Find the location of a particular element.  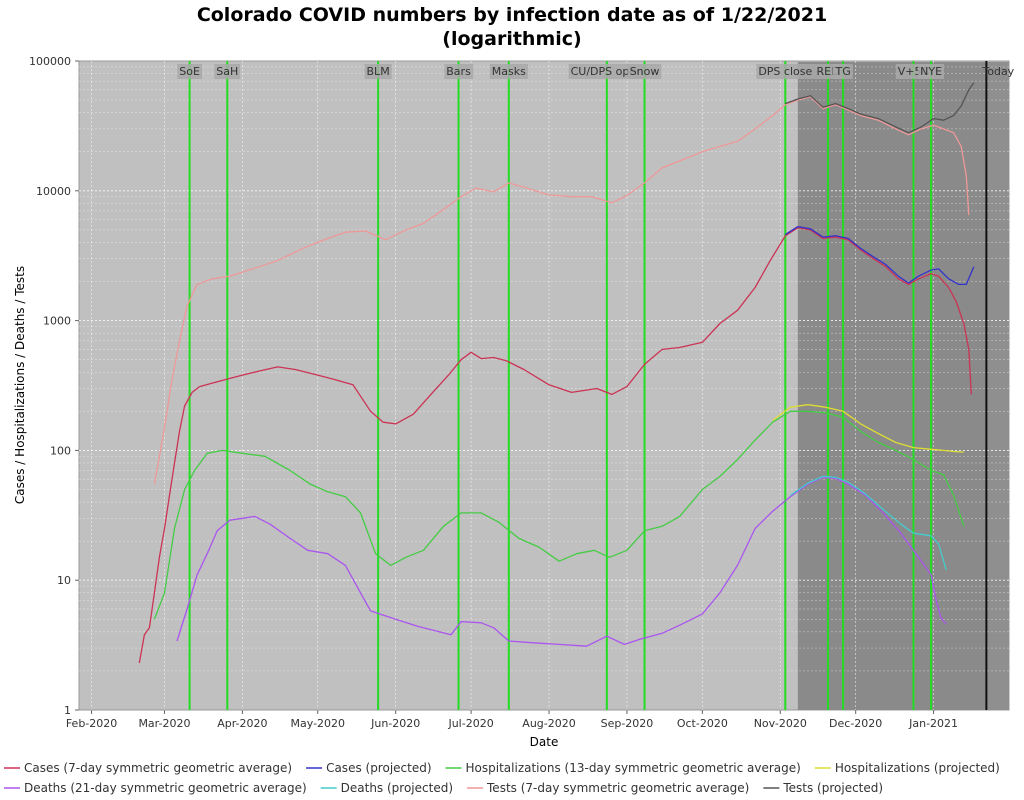

x-tick-label: Apr-2020 is located at coordinates (242, 723).